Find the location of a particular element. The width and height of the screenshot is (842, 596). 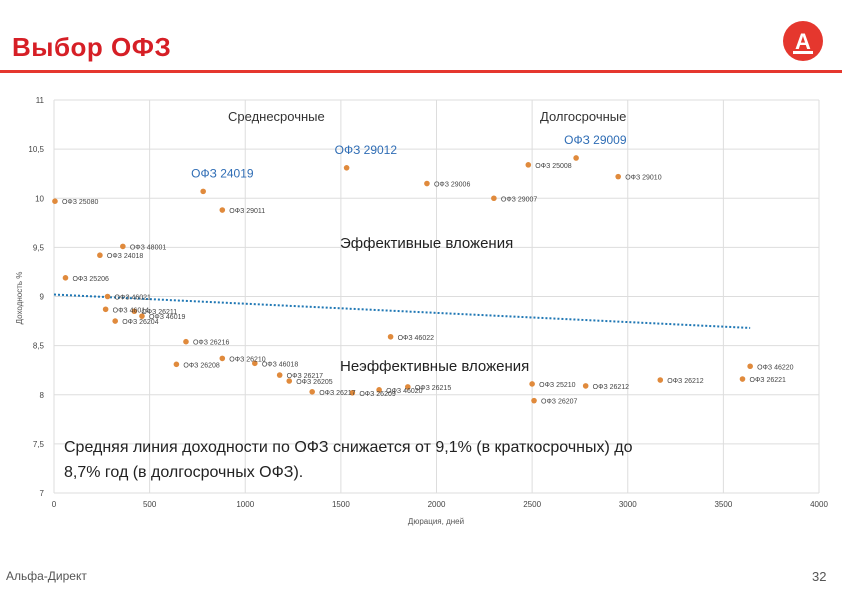

effective-annotation: Эффективные вложения is located at coordinates (426, 243).